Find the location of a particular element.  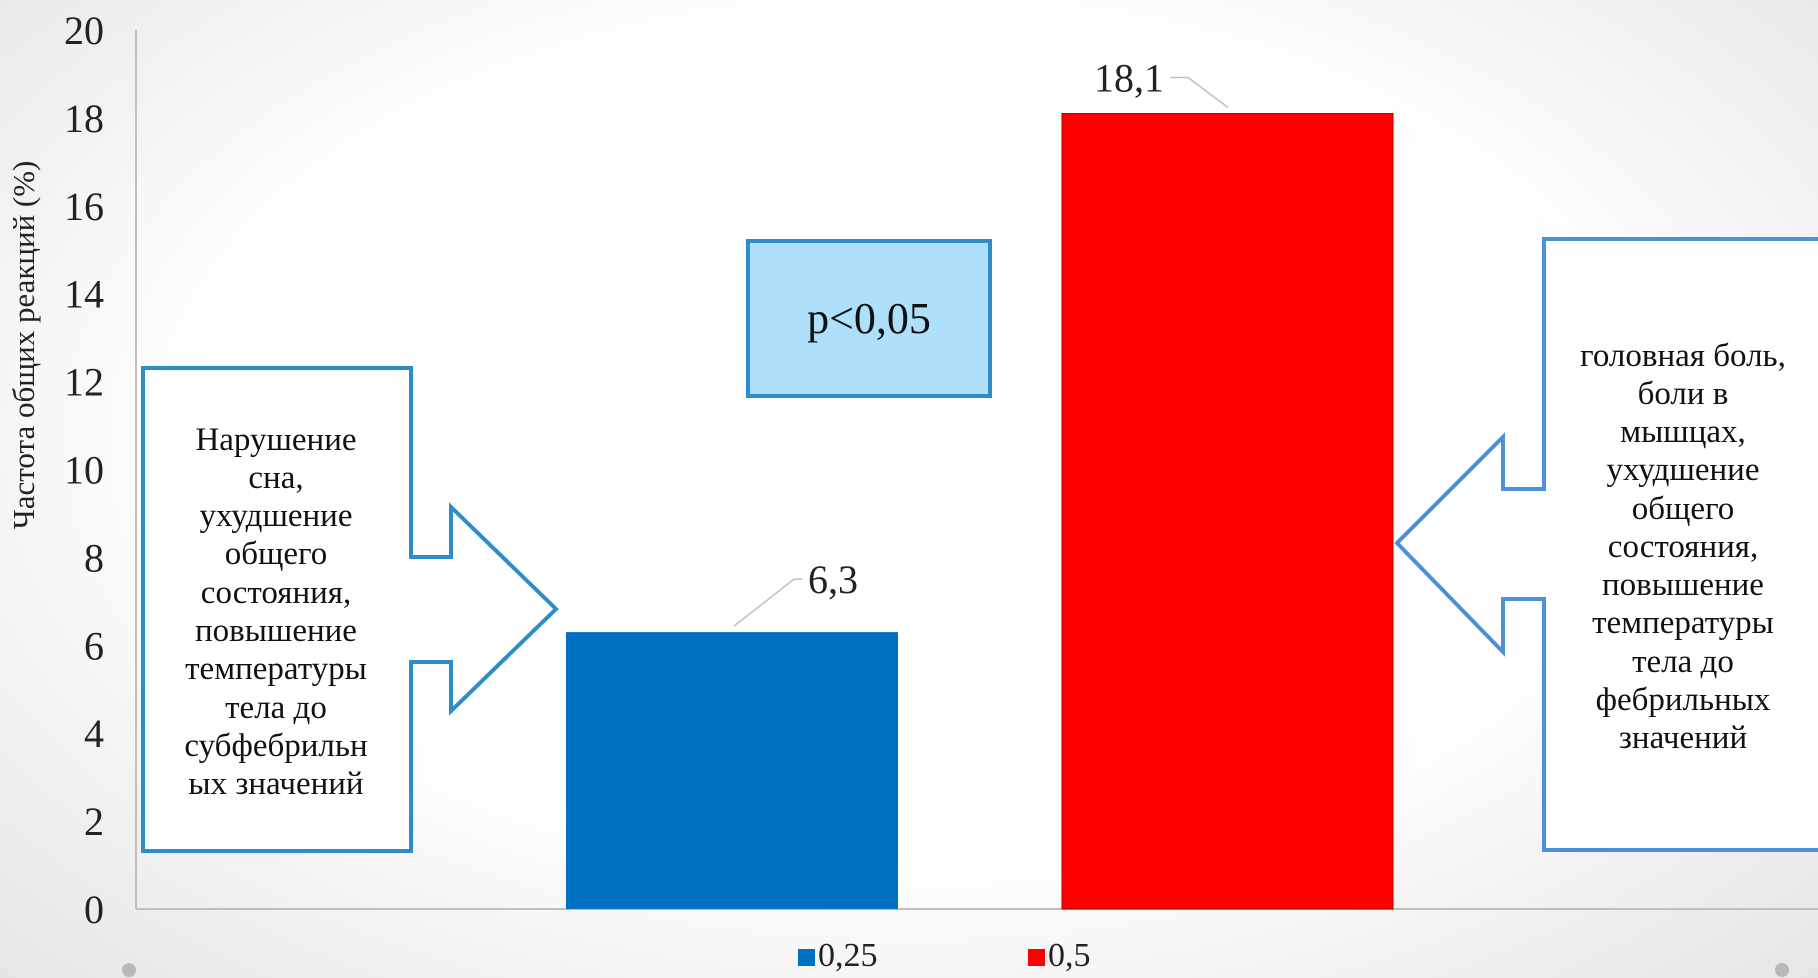

bar-0,25 is located at coordinates (732, 770).